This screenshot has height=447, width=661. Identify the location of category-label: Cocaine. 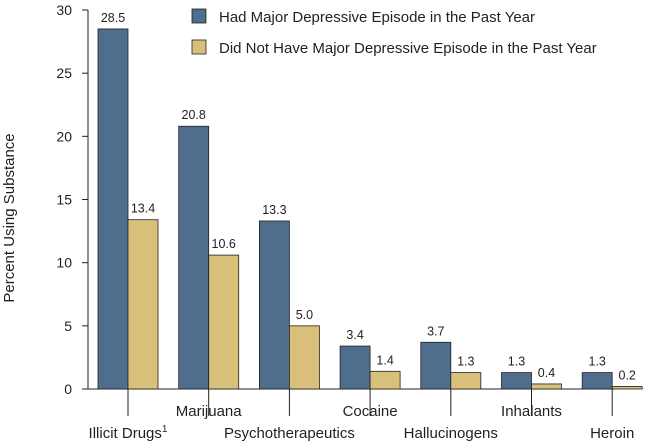
(370, 411).